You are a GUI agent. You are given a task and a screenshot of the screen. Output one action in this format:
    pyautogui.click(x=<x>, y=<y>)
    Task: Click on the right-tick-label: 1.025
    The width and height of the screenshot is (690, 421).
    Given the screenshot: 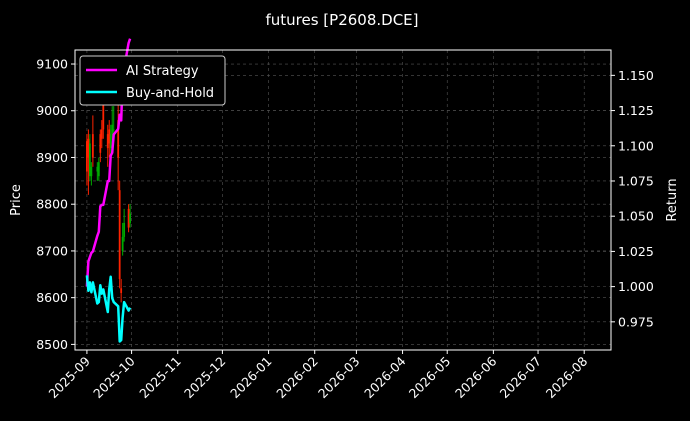 What is the action you would take?
    pyautogui.click(x=636, y=251)
    